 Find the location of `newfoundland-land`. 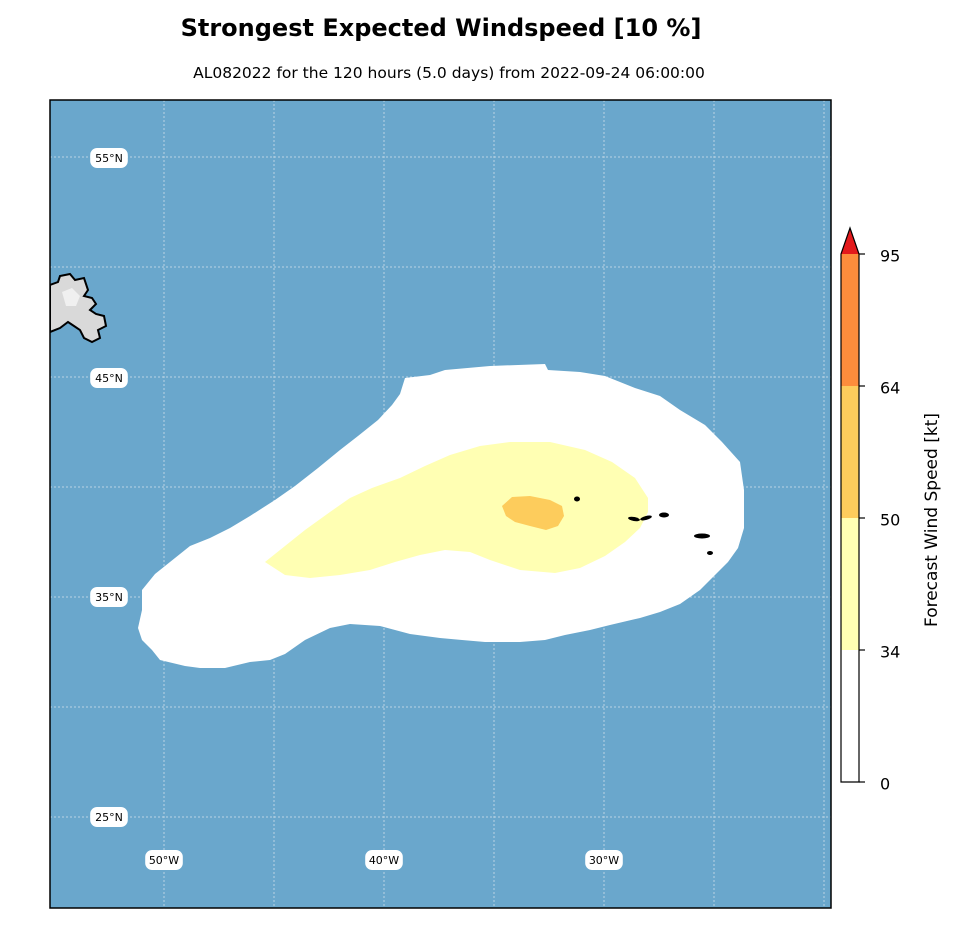

newfoundland-land is located at coordinates (79, 308).